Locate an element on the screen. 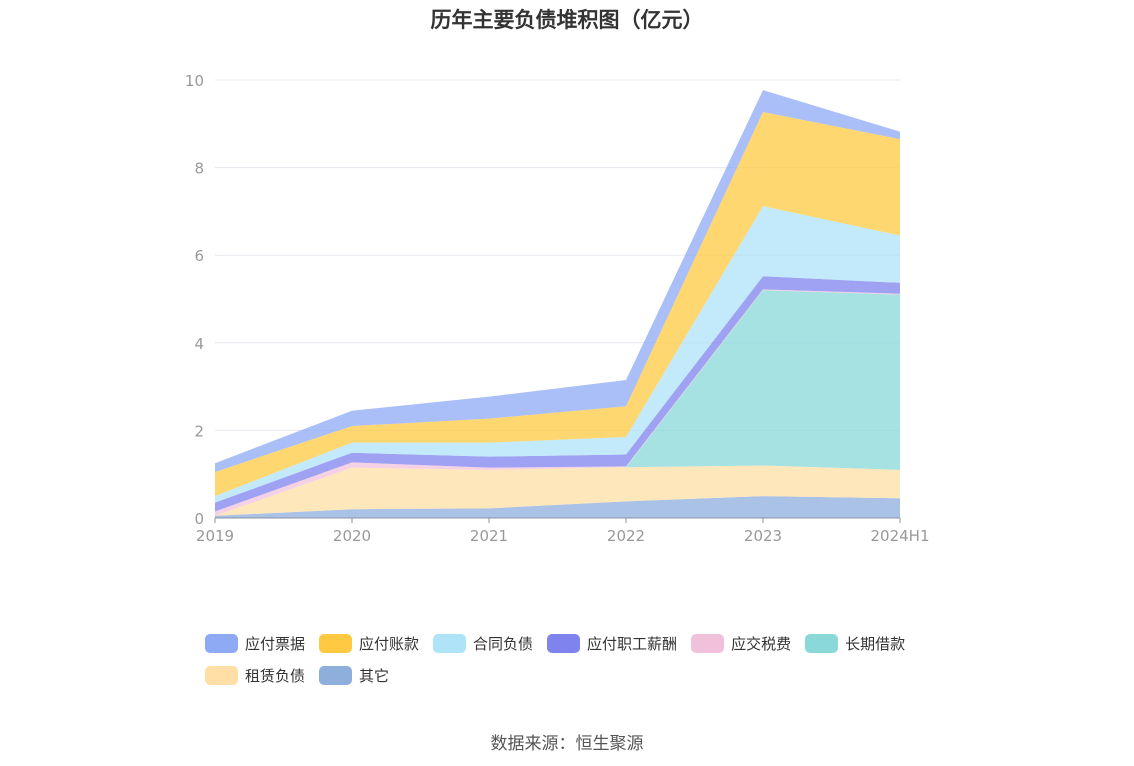  legend-item: 应付账款 is located at coordinates (369, 643).